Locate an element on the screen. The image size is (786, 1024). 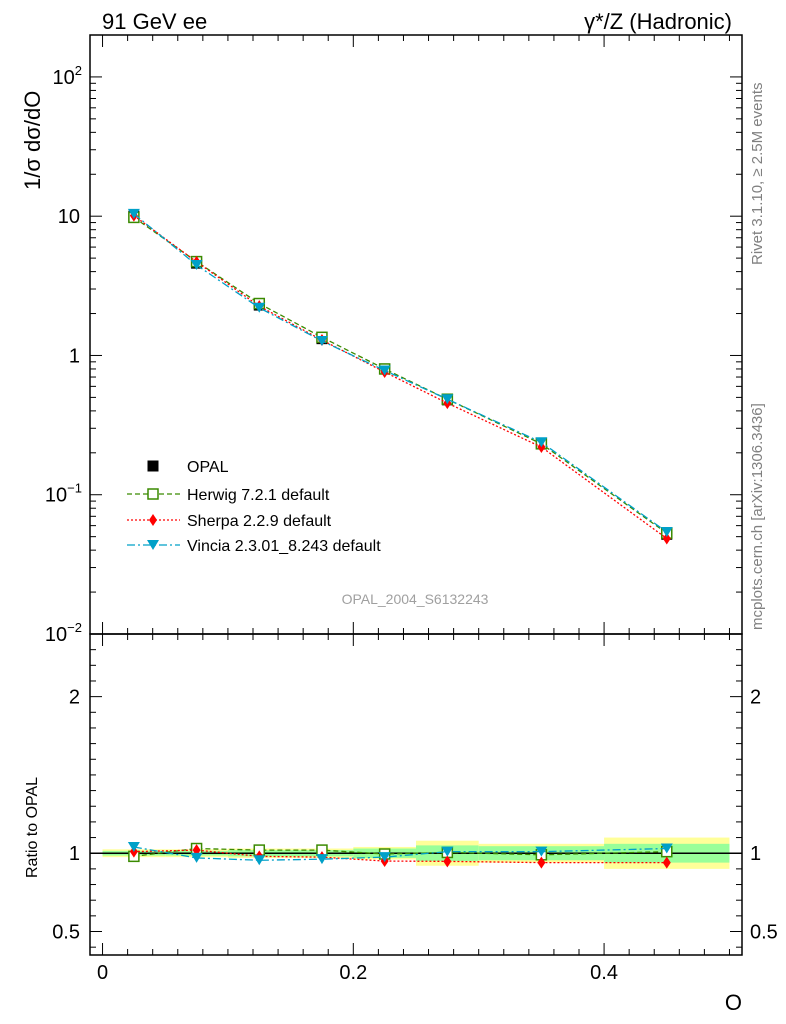
legend-label-data: OPAL is located at coordinates (208, 467).